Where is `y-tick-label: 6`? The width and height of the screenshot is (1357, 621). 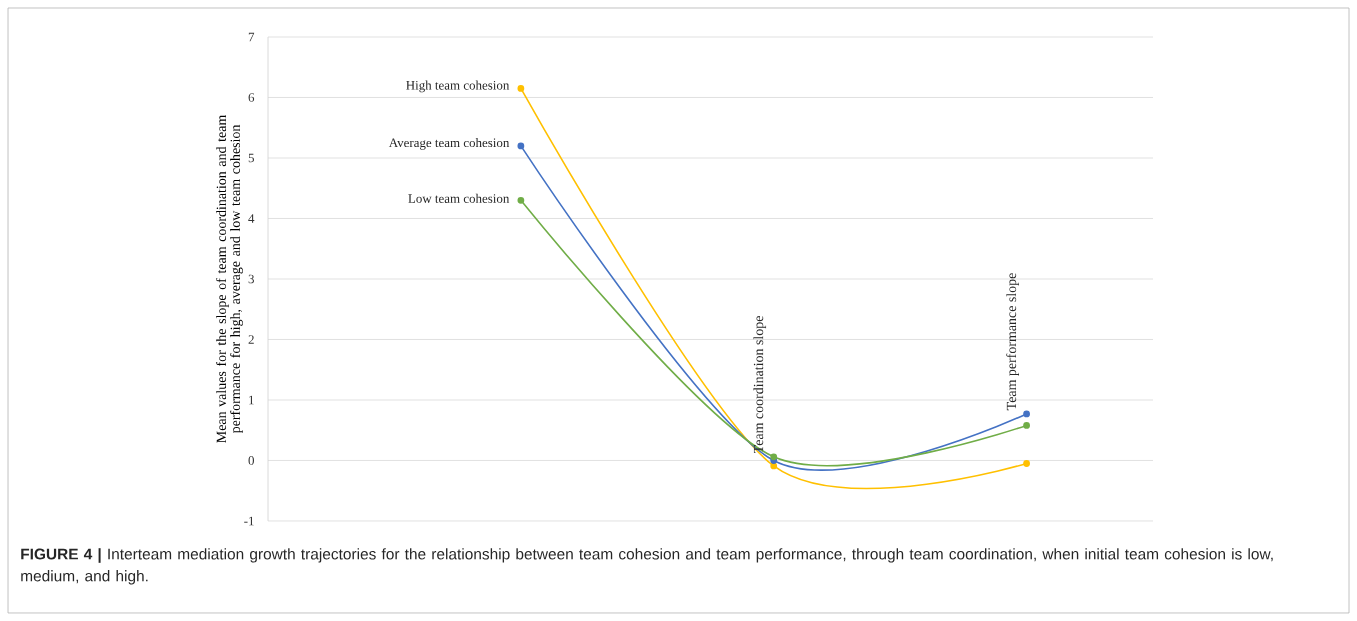
y-tick-label: 6 is located at coordinates (251, 97).